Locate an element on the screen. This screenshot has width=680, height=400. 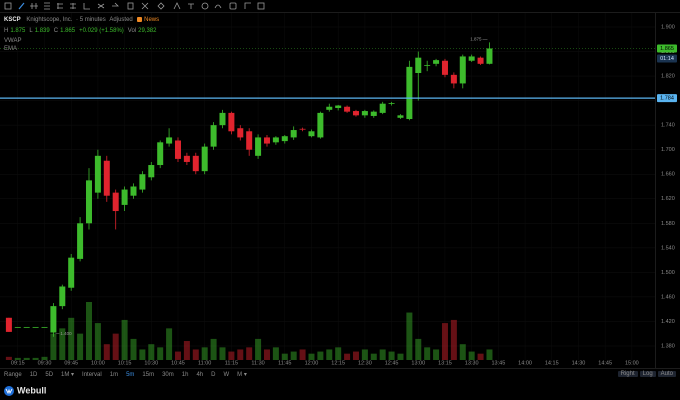
y-tick-label: 1.460 is located at coordinates (668, 297).